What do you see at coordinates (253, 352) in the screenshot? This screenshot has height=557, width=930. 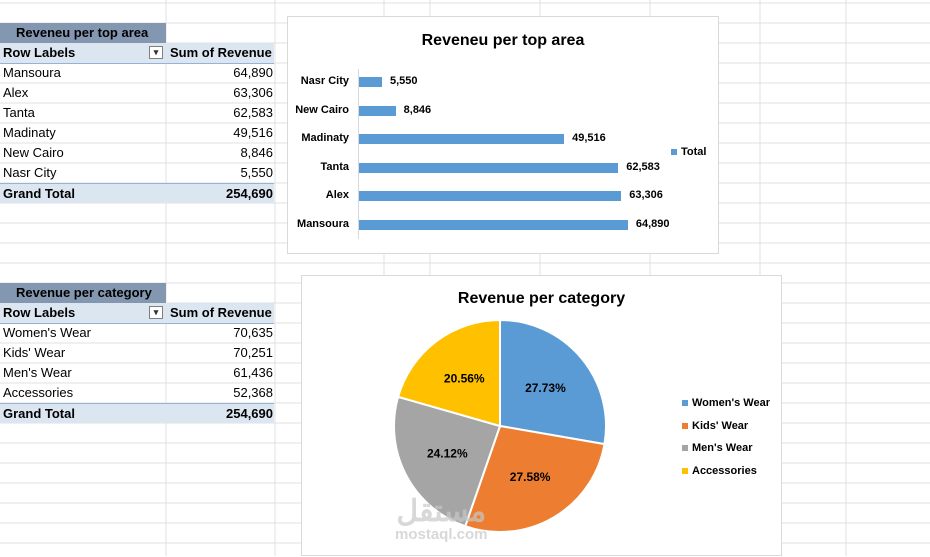 I see `row-value: 70,251` at bounding box center [253, 352].